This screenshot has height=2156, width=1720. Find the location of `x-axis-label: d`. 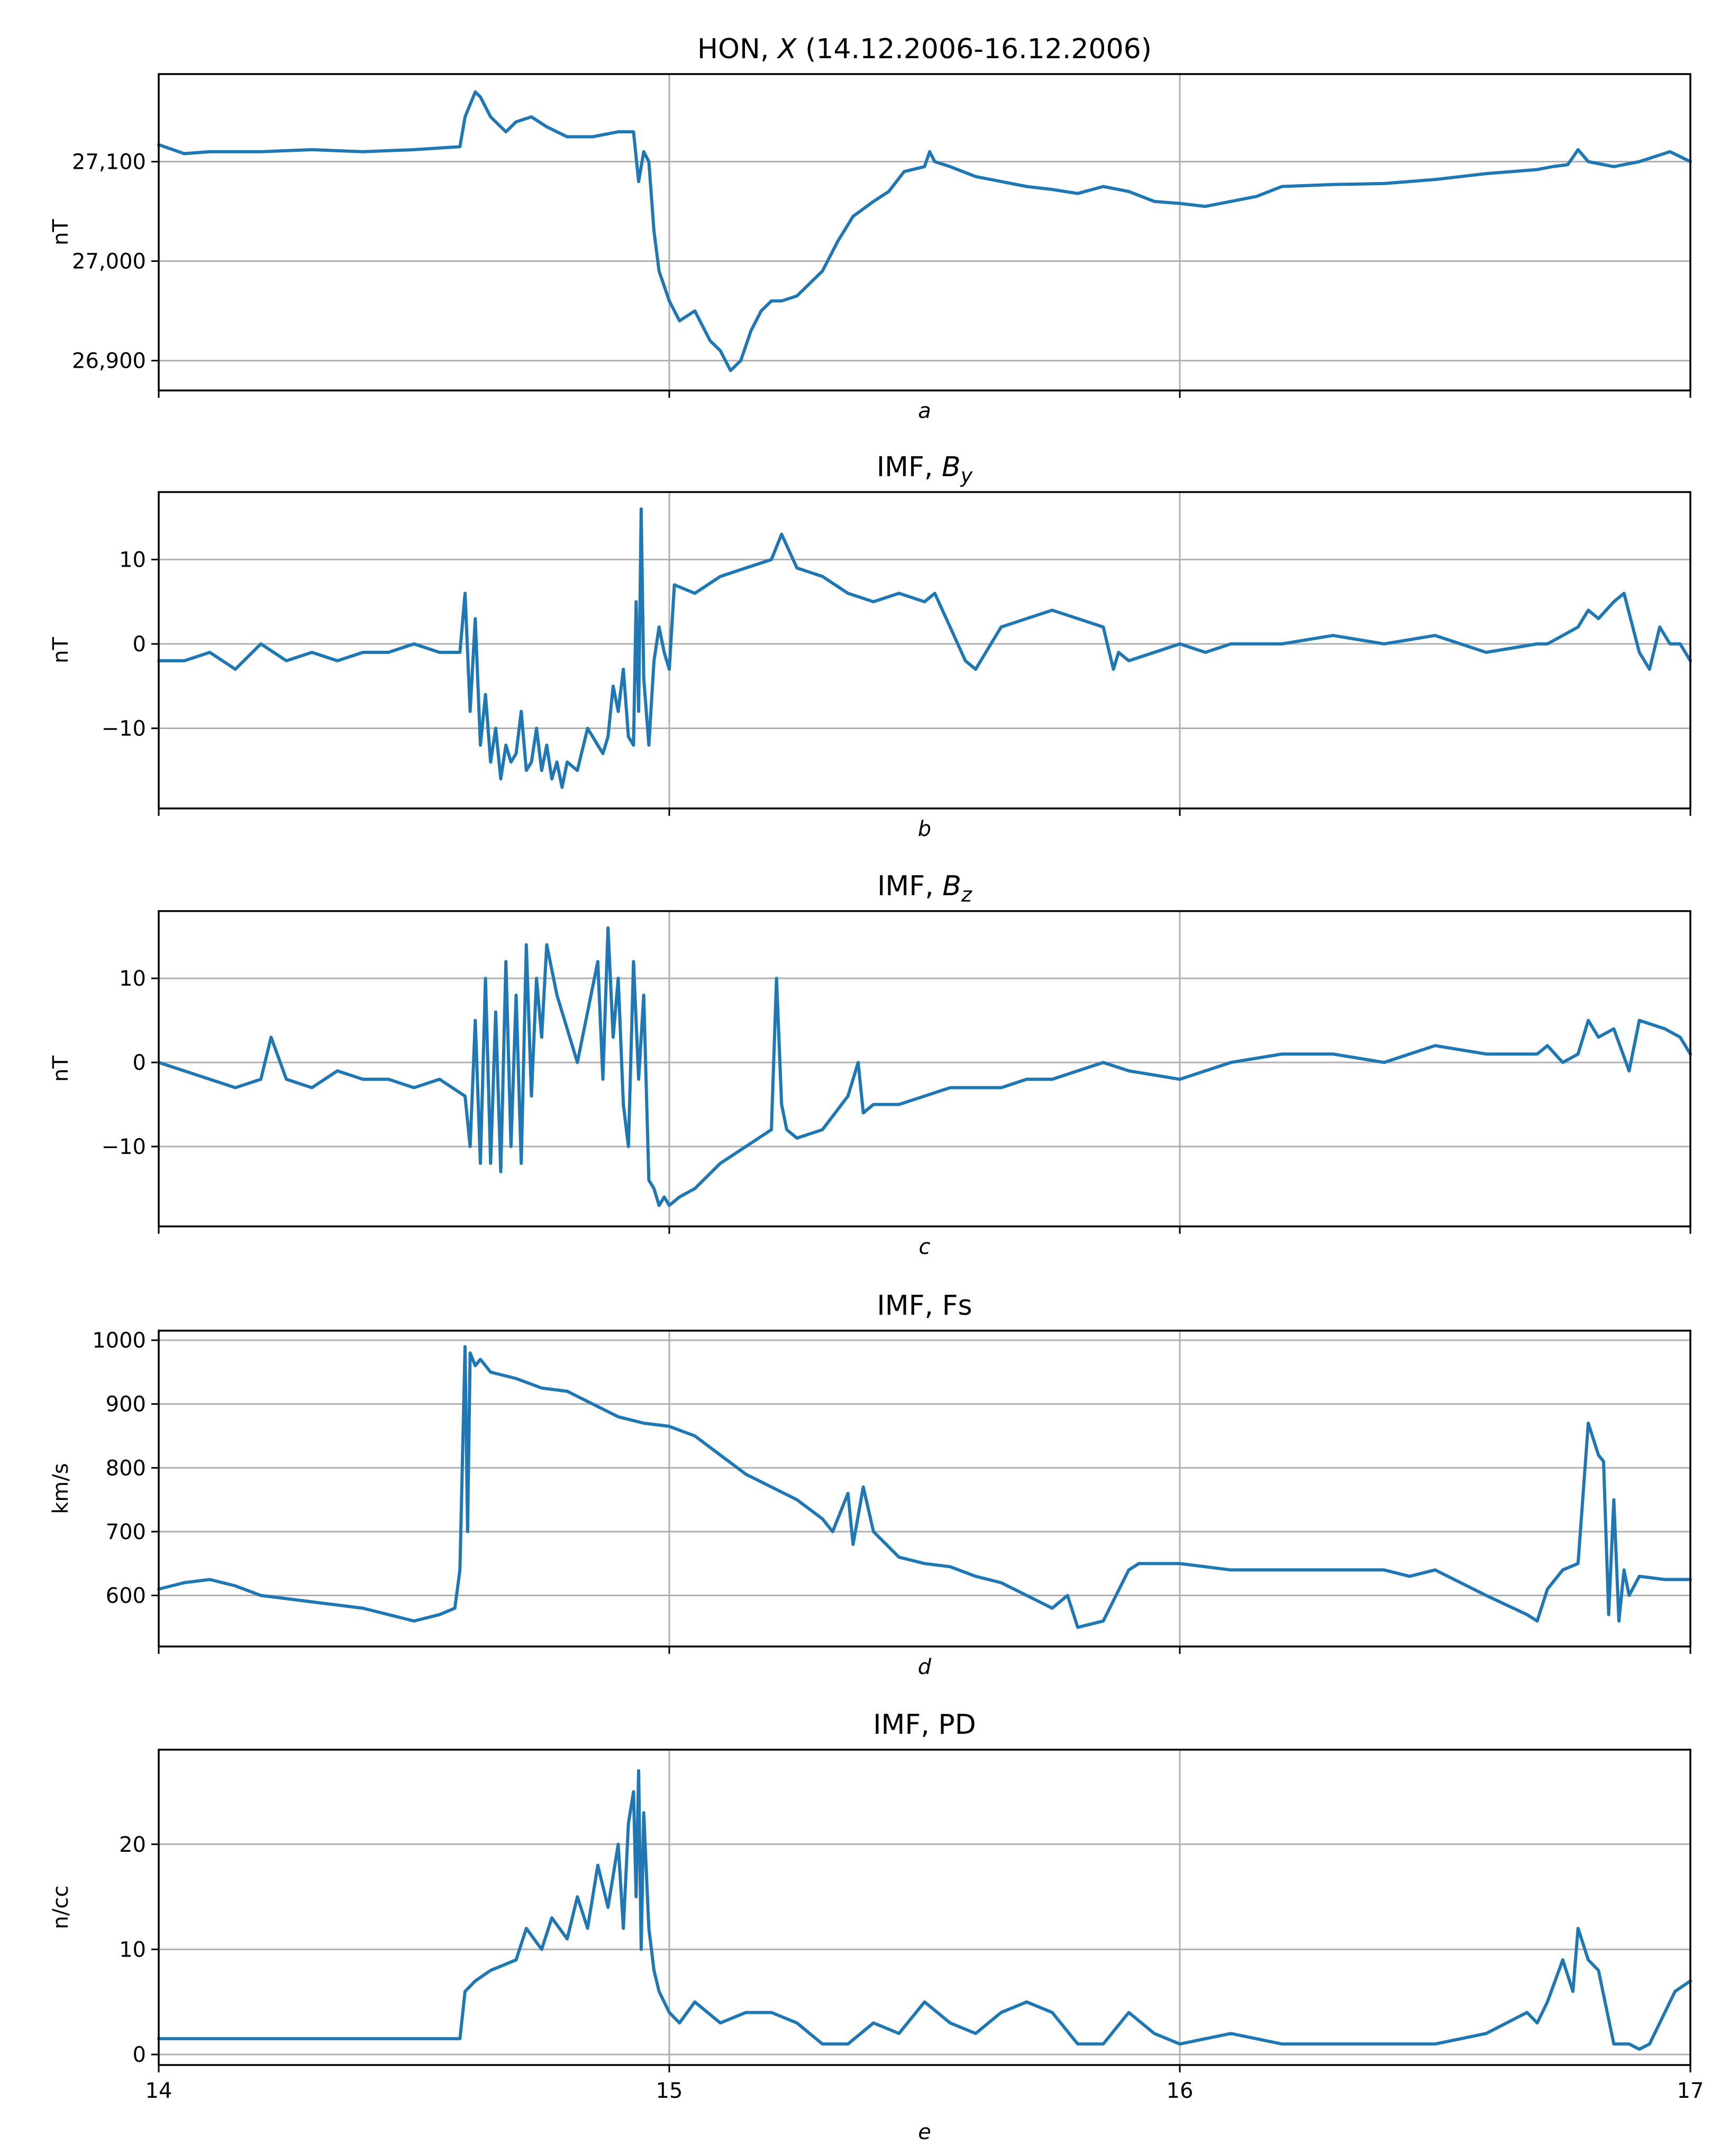

x-axis-label: d is located at coordinates (925, 1667).